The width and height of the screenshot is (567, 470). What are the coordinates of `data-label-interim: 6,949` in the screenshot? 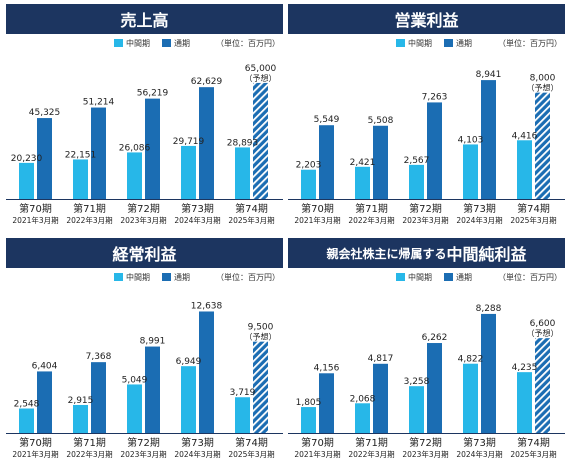 It's located at (189, 362).